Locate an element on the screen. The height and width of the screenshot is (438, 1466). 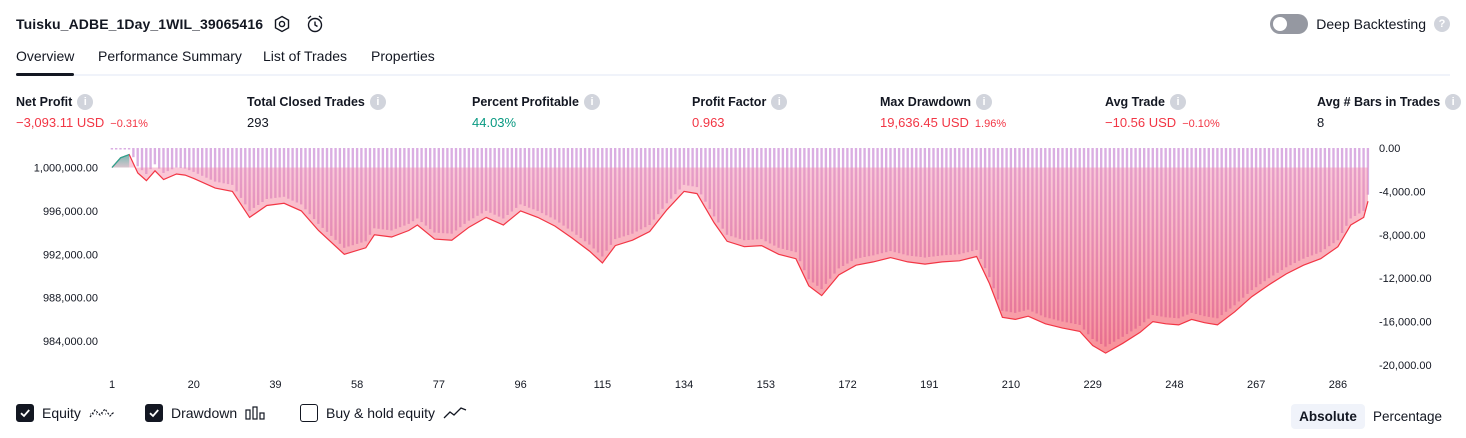
equity-gain-line is located at coordinates (120, 160).